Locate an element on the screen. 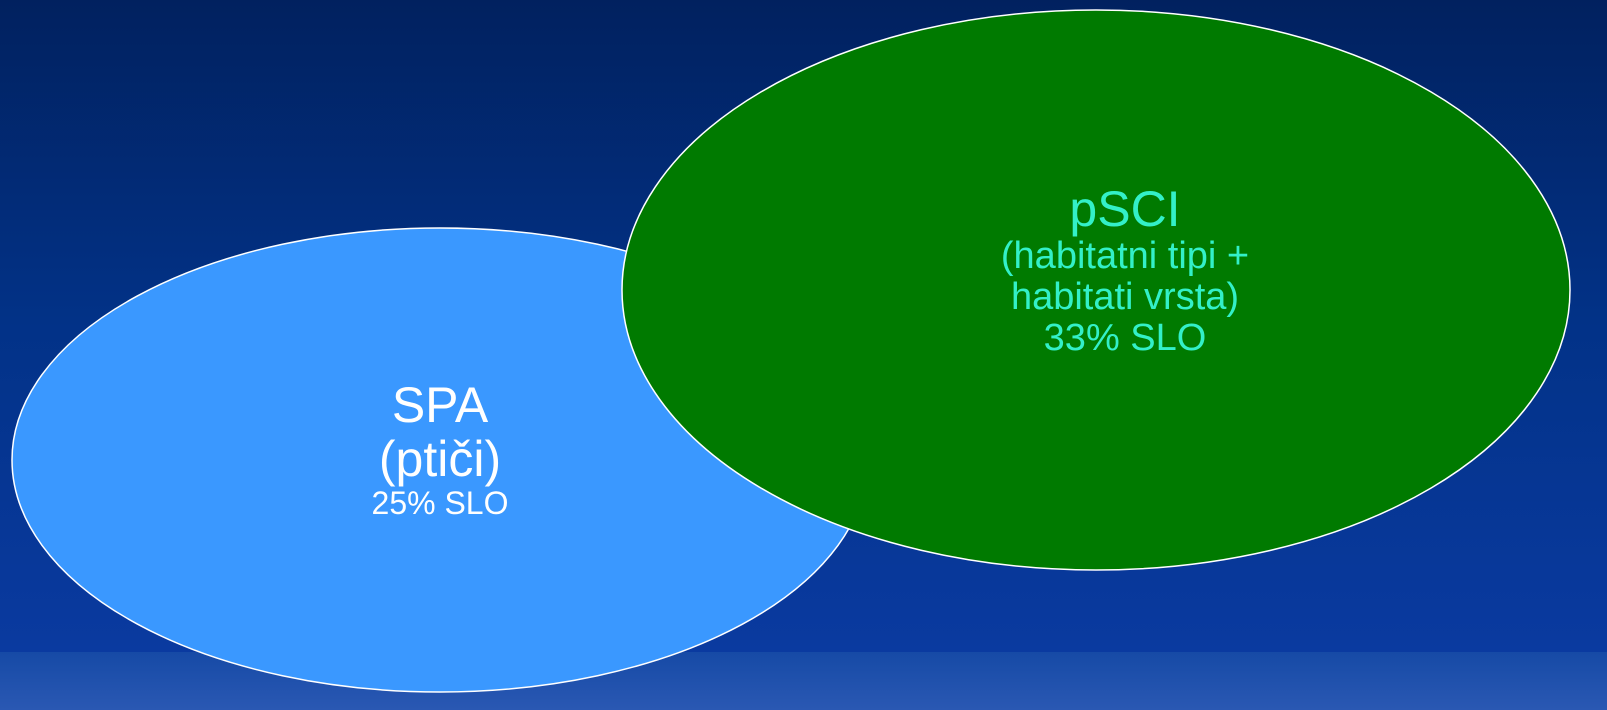 The image size is (1607, 710). spa-subtitle: (ptiči) is located at coordinates (440, 459).